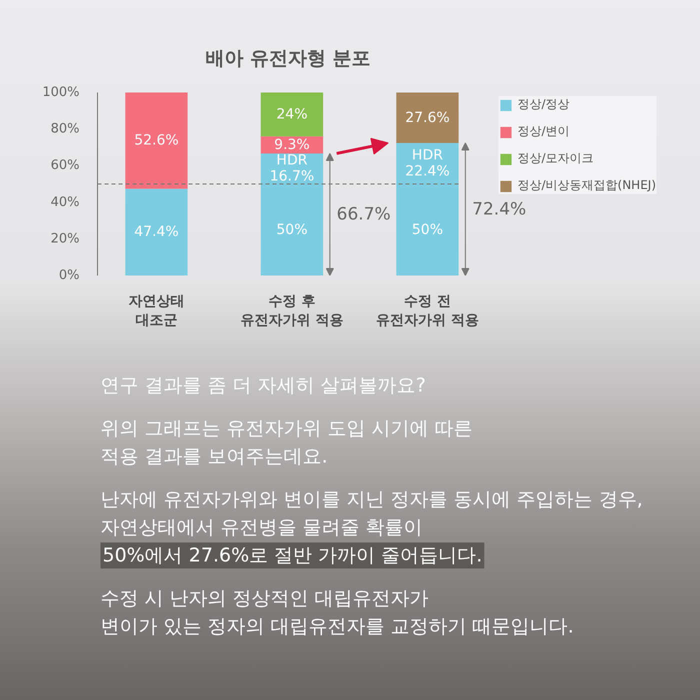 This screenshot has height=700, width=700. What do you see at coordinates (555, 158) in the screenshot?
I see `legend-label: 정상/모자이크` at bounding box center [555, 158].